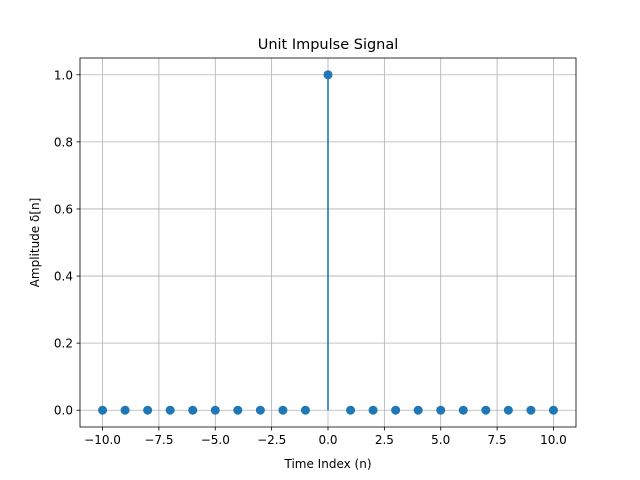 Image resolution: width=640 pixels, height=480 pixels. I want to click on x-axis-ticks: −10.0 −7.5 −5.0 −2.5 0.0 2.5 5.0 7.5 10.0, so click(325, 437).